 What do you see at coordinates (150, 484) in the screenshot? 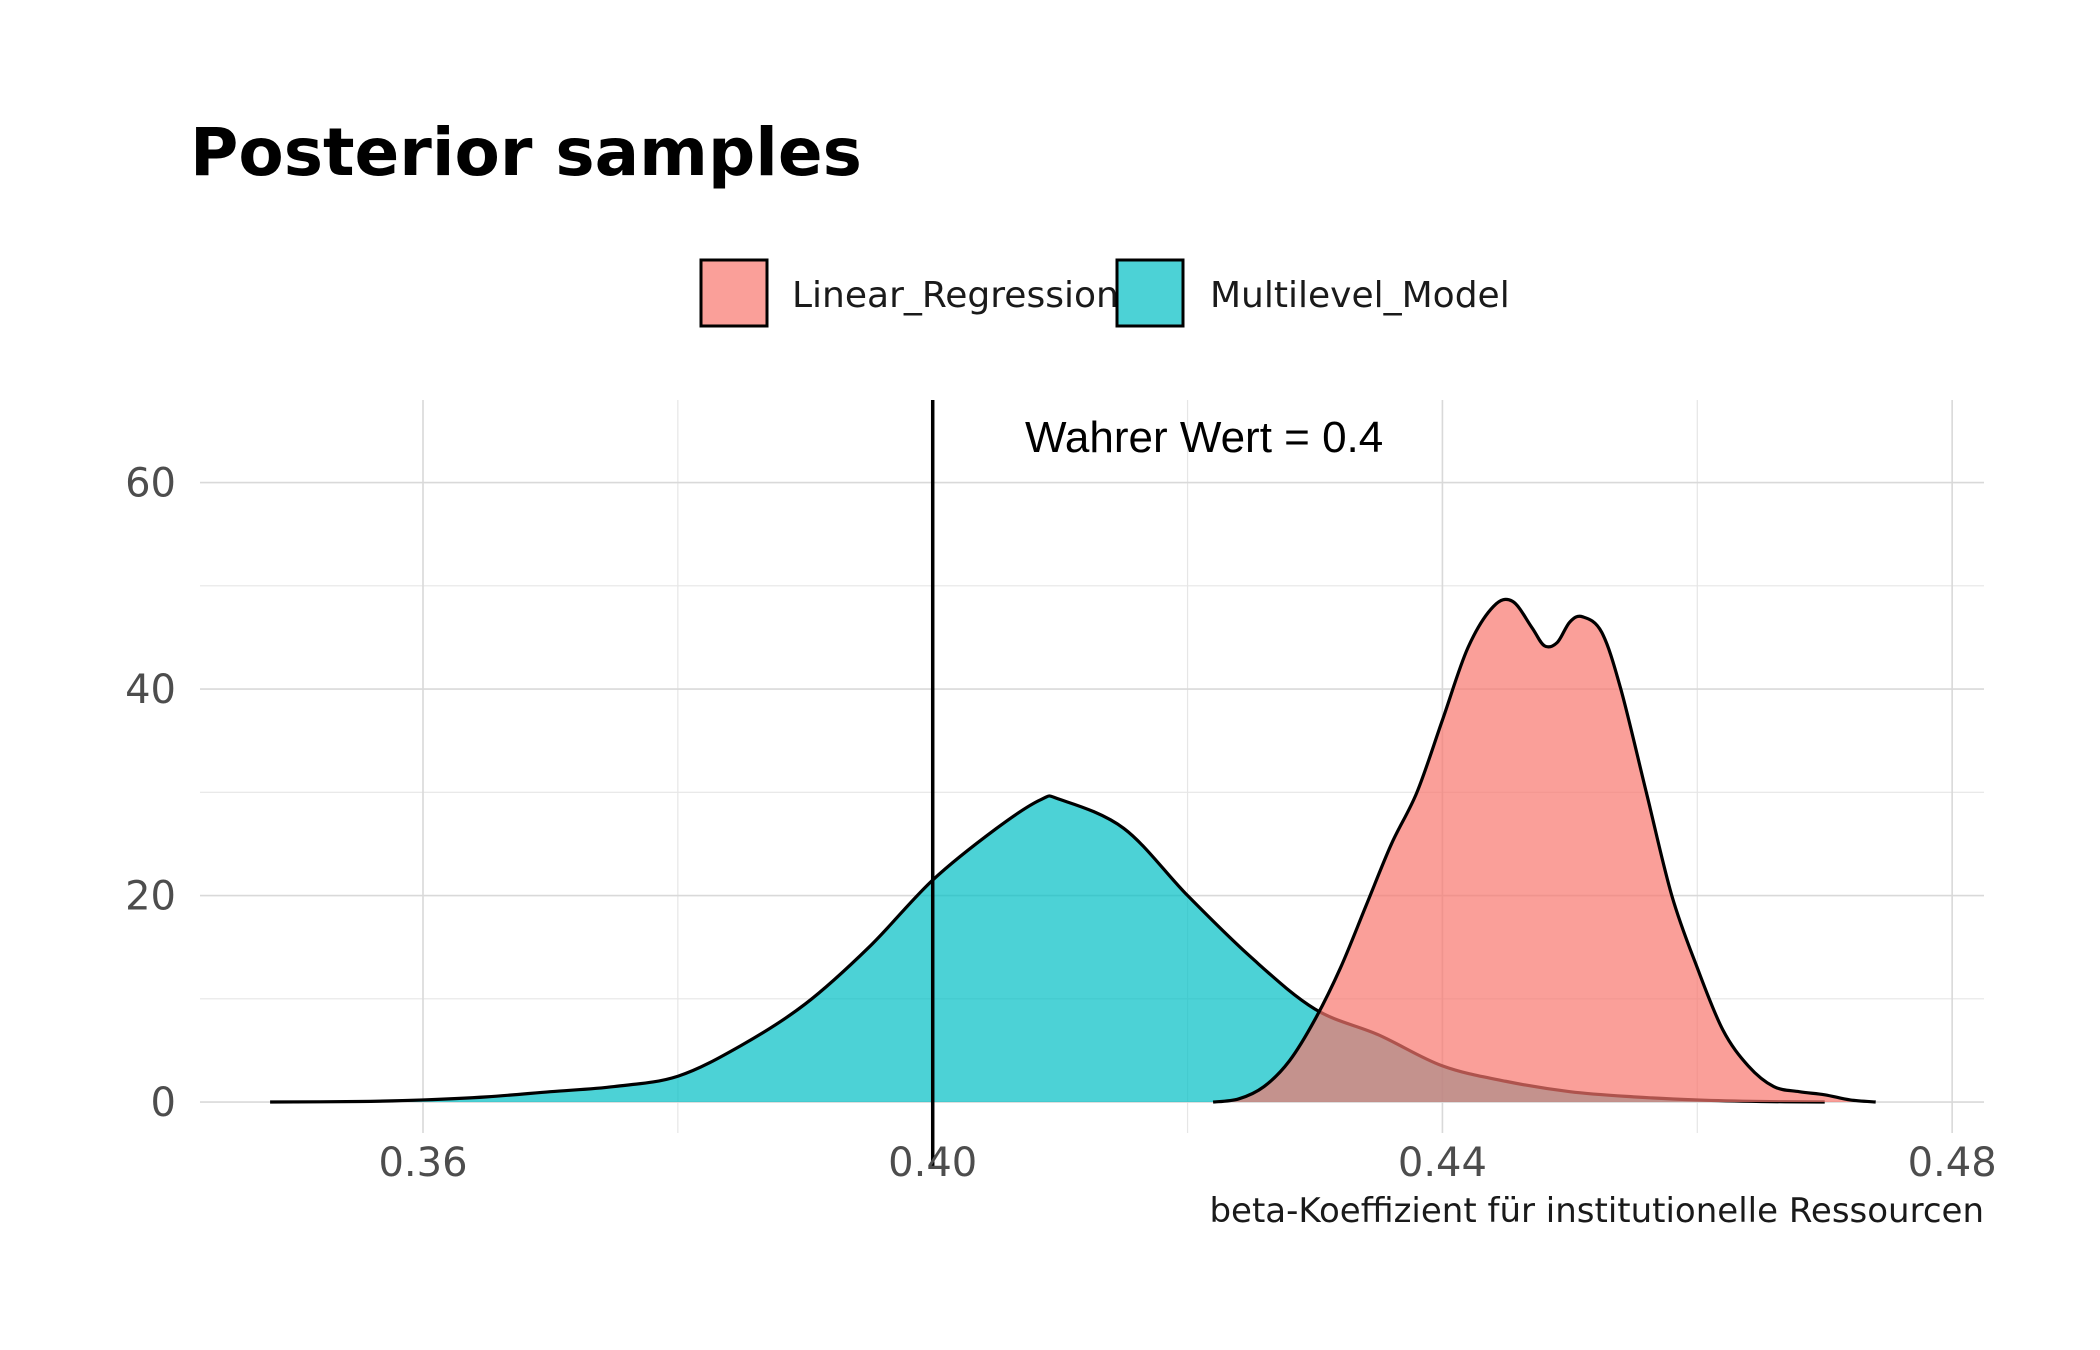
I see `y-tick-label: 60` at bounding box center [150, 484].